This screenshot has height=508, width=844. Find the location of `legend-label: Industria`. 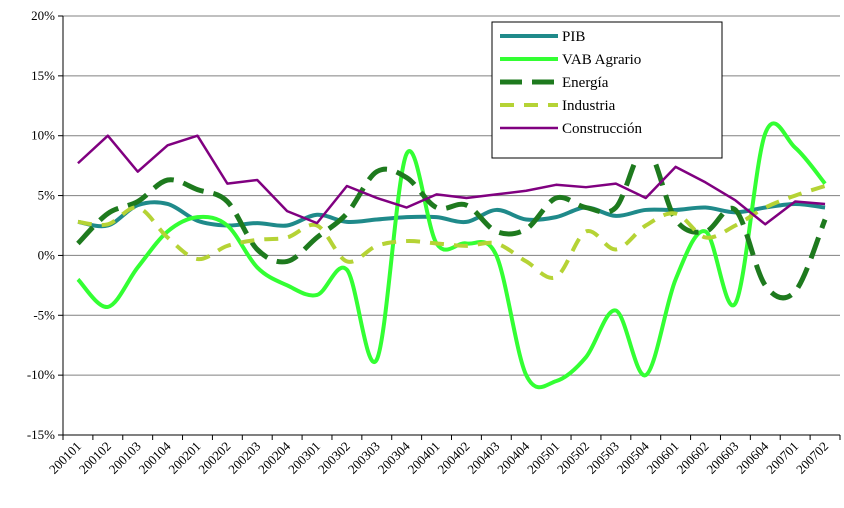

legend-label: Industria is located at coordinates (589, 106).